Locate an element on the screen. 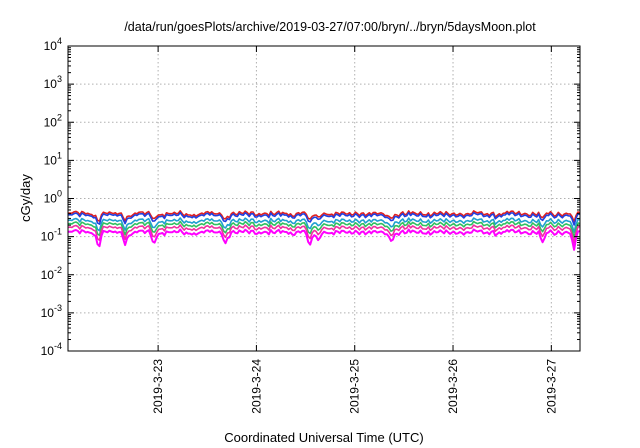 The width and height of the screenshot is (640, 448). y-tick-label: 10⁻¹ is located at coordinates (51, 235).